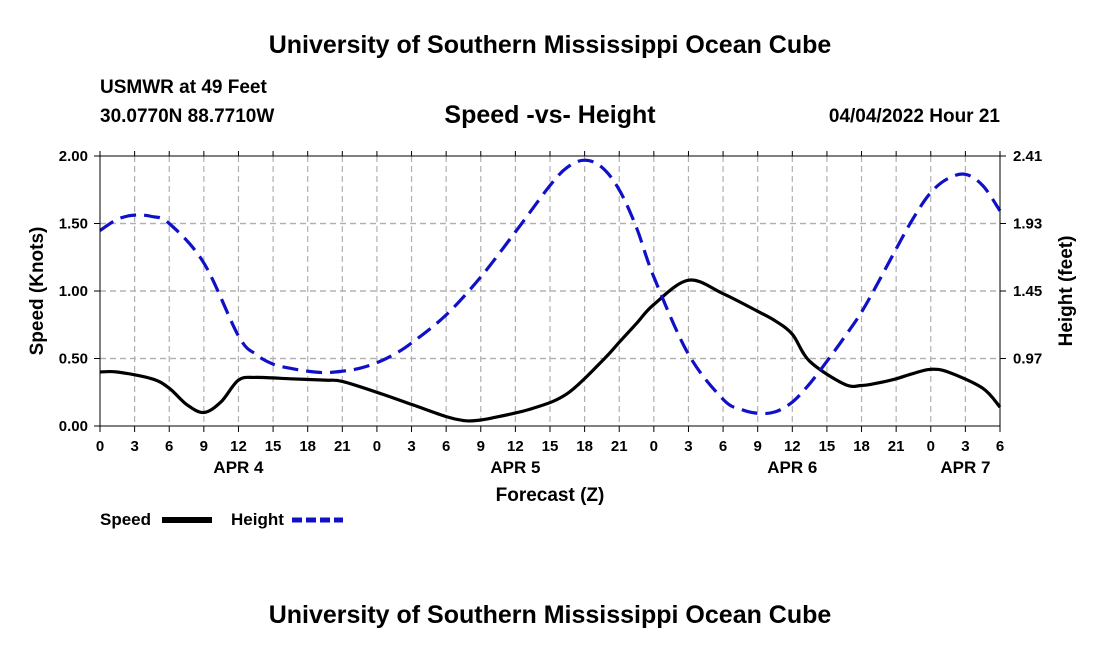 Image resolution: width=1100 pixels, height=650 pixels. I want to click on y2-axis-label: Height (feet), so click(1066, 291).